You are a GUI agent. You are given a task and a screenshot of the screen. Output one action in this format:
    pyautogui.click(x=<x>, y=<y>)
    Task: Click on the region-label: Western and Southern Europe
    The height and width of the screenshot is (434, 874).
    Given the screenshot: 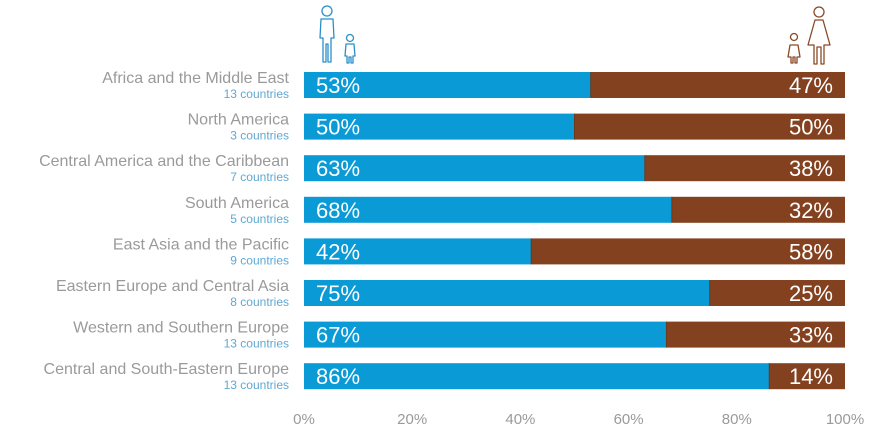 What is the action you would take?
    pyautogui.click(x=181, y=328)
    